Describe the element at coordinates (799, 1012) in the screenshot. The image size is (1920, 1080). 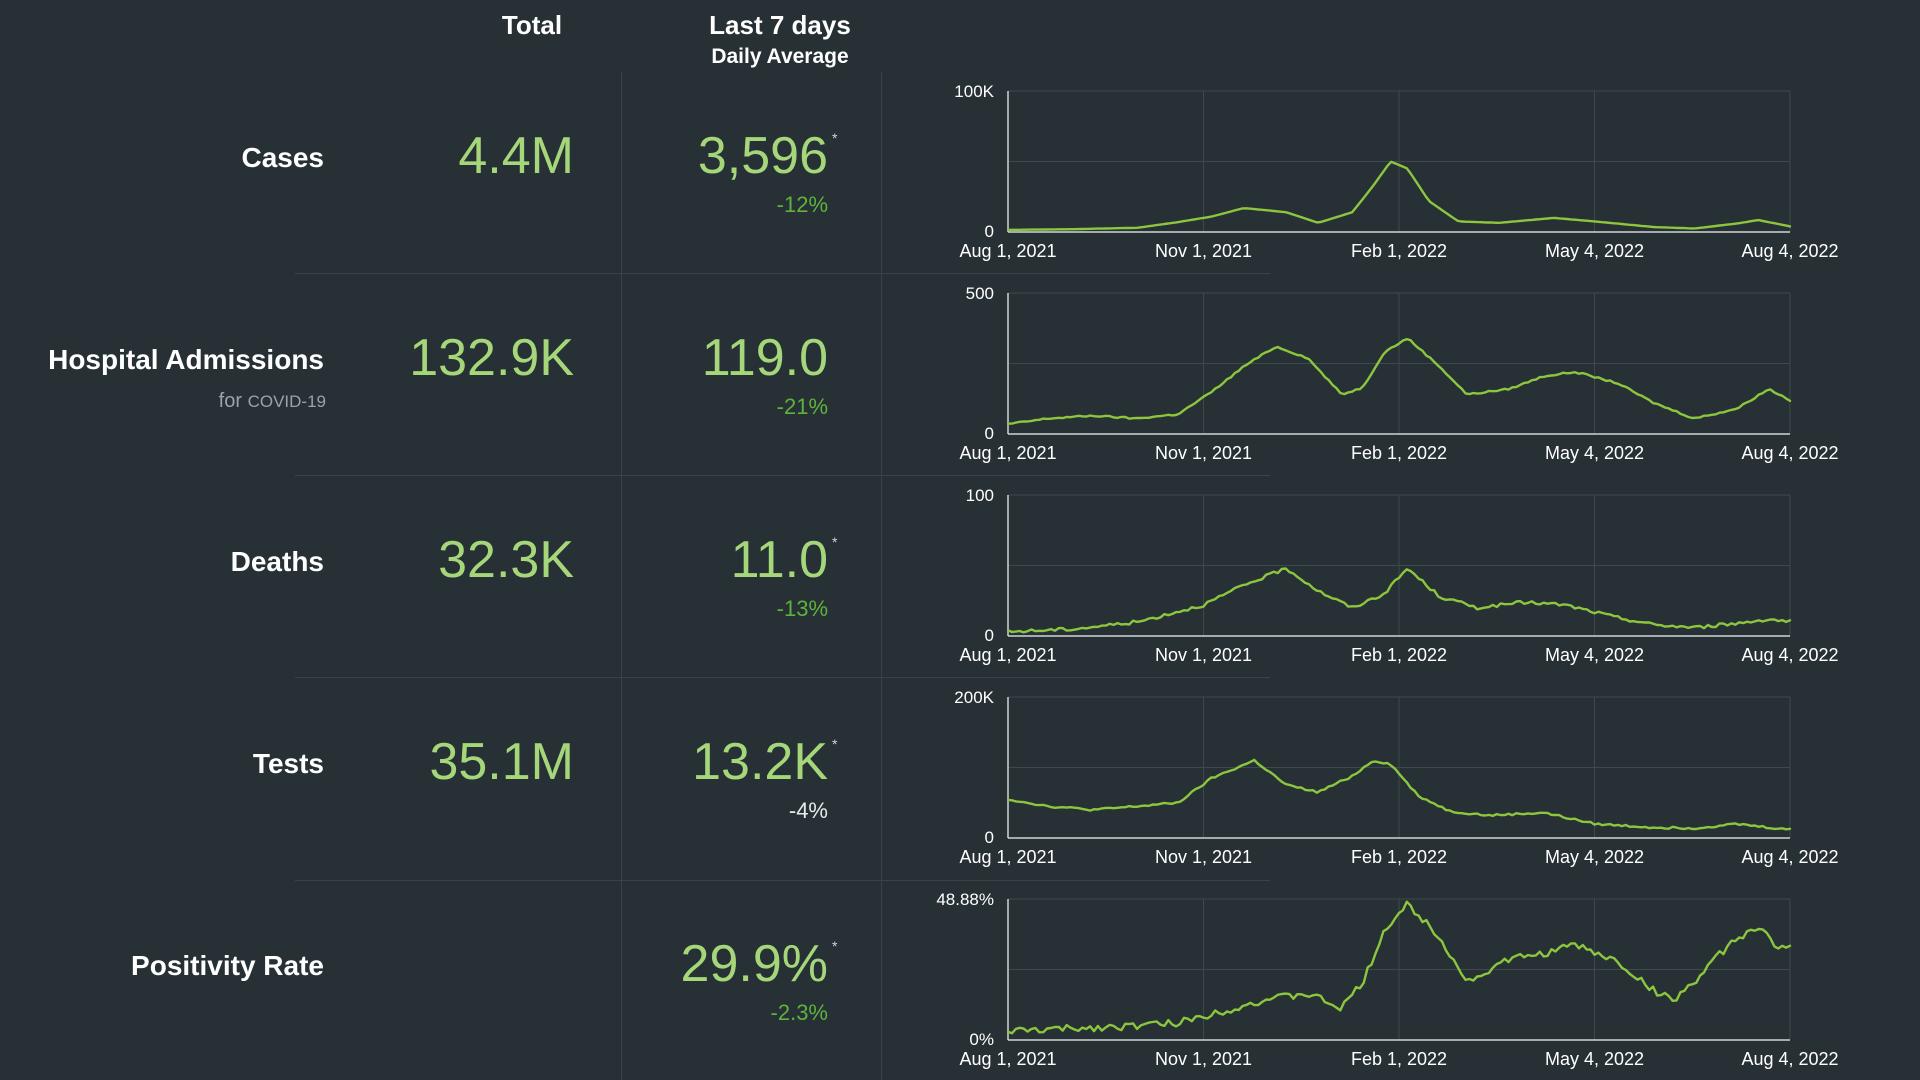
I see `metric-change: -2.3%` at that location.